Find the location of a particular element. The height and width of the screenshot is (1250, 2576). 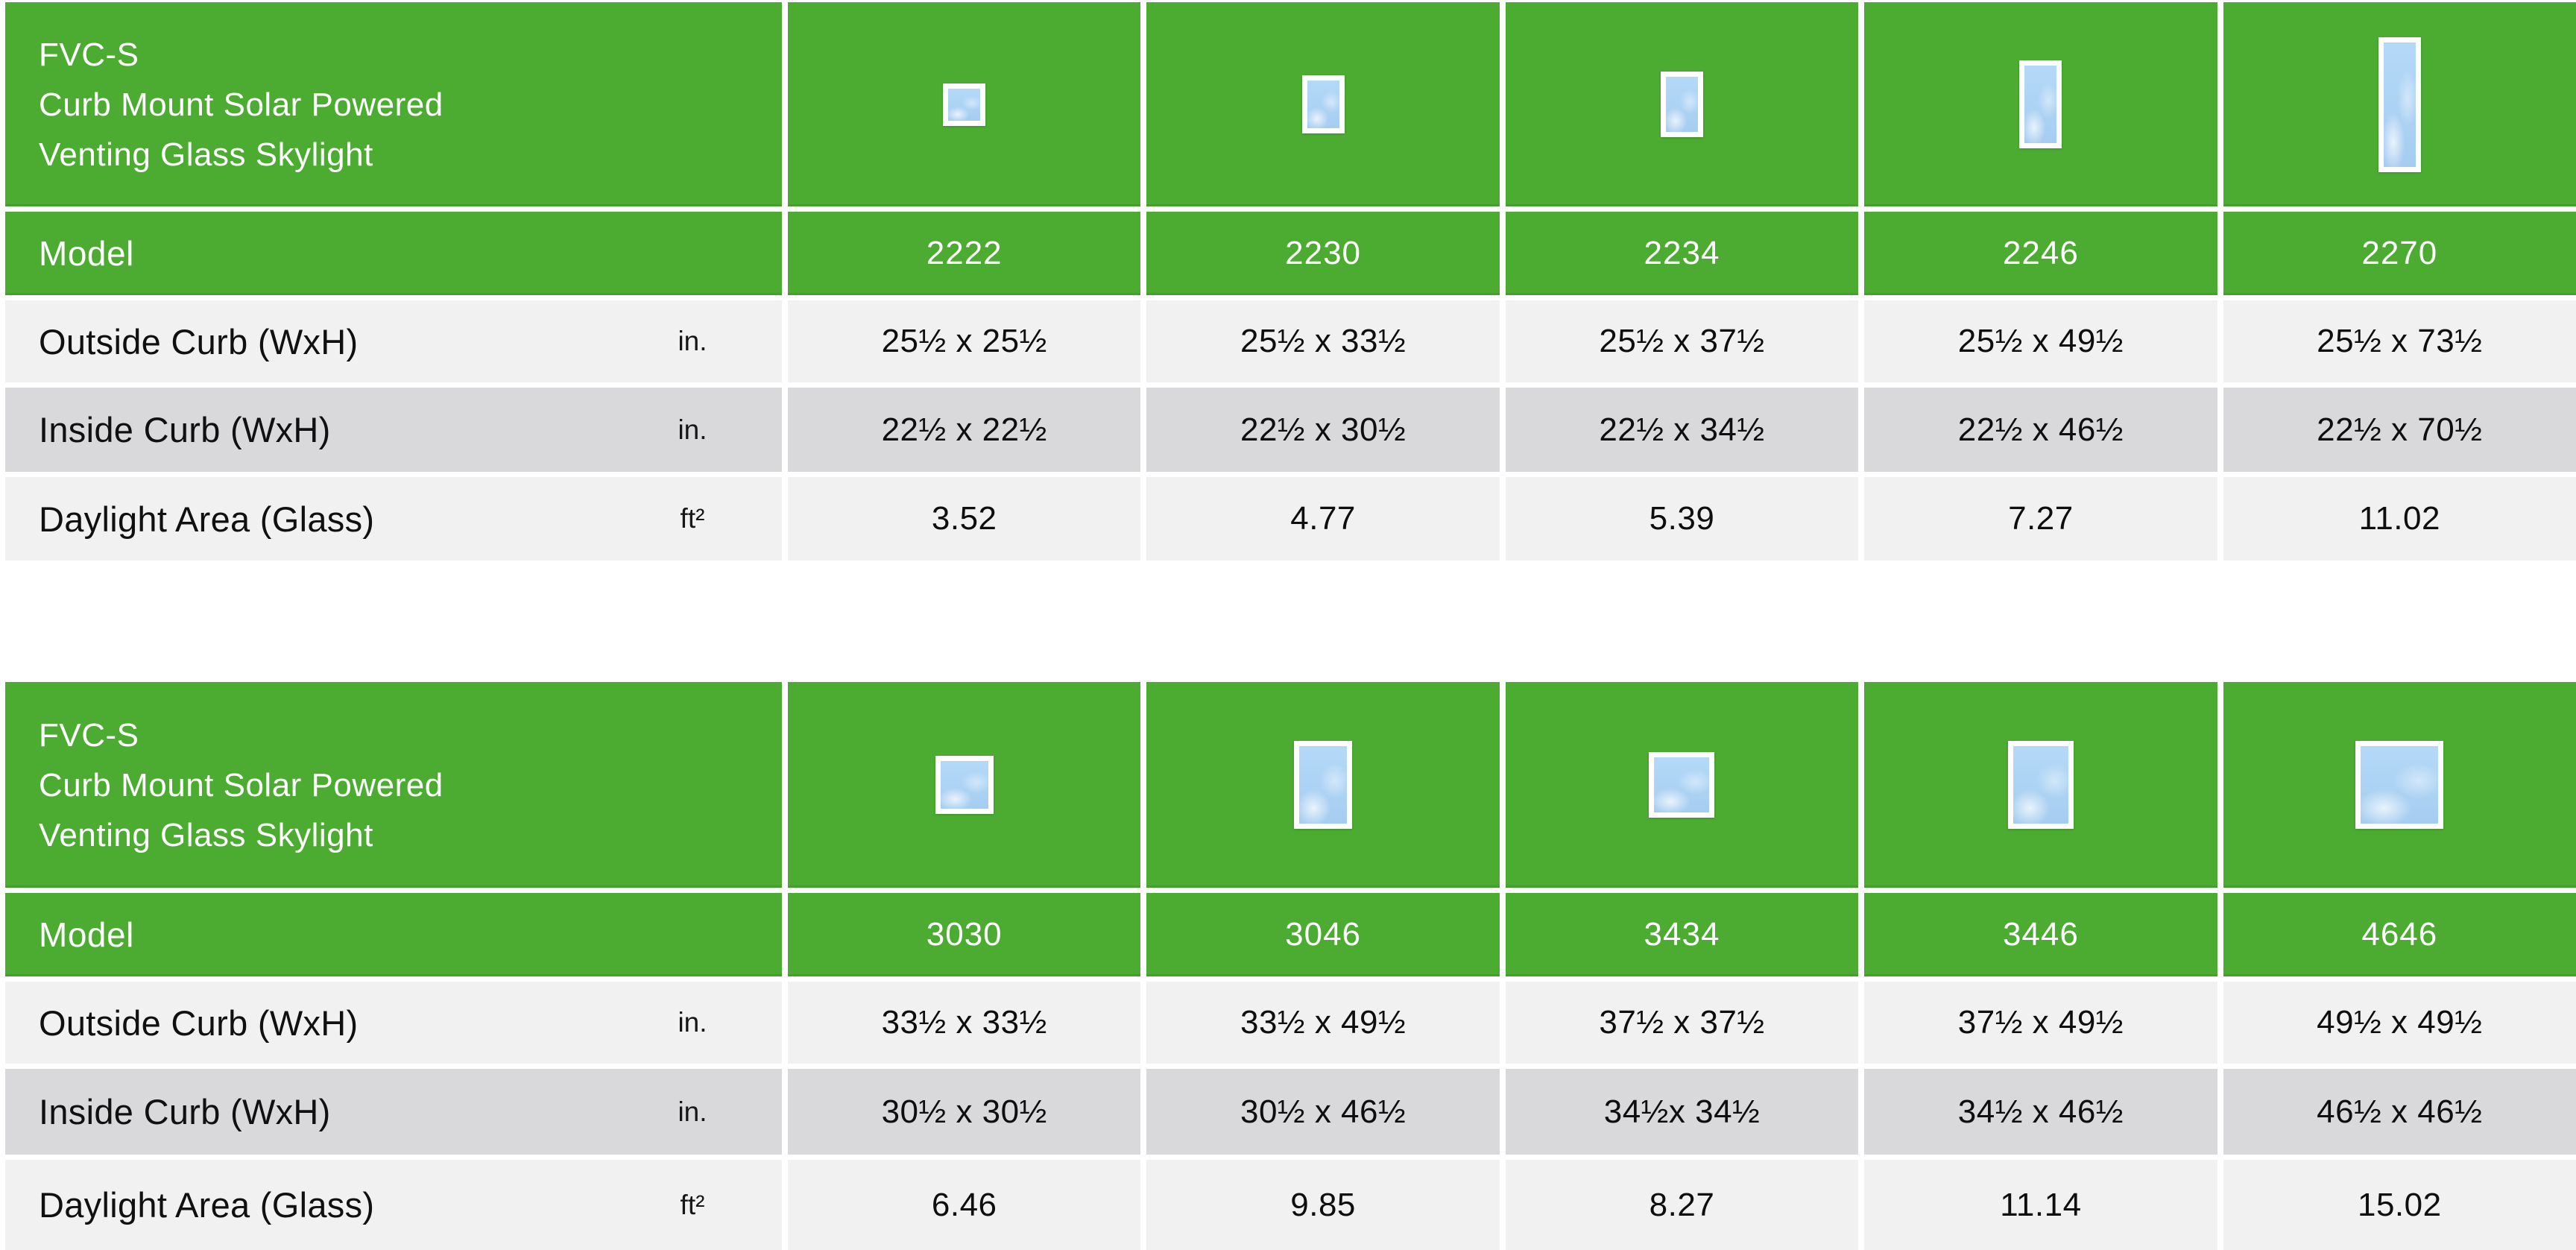

dimension-value: 25½ x 37½ is located at coordinates (1682, 341).